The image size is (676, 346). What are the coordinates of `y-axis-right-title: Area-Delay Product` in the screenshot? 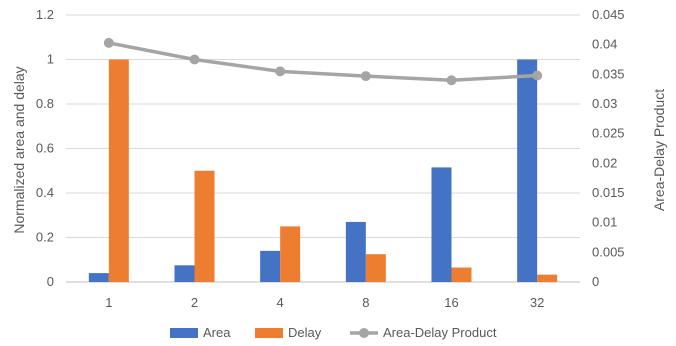 It's located at (659, 150).